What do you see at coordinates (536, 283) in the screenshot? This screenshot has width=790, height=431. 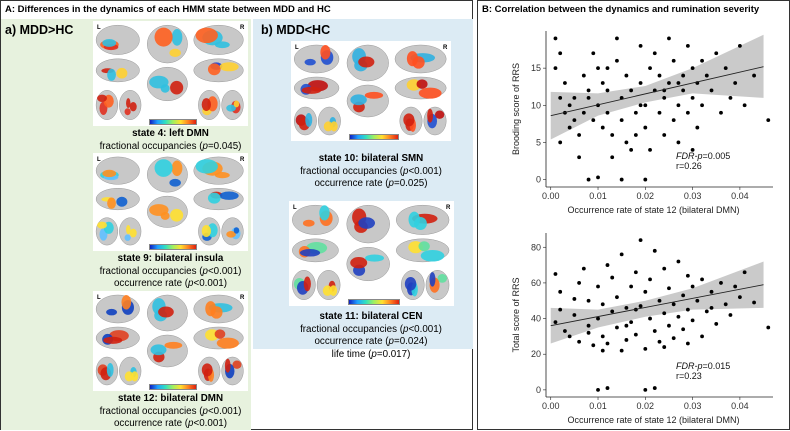 I see `y-tick-label: 60` at bounding box center [536, 283].